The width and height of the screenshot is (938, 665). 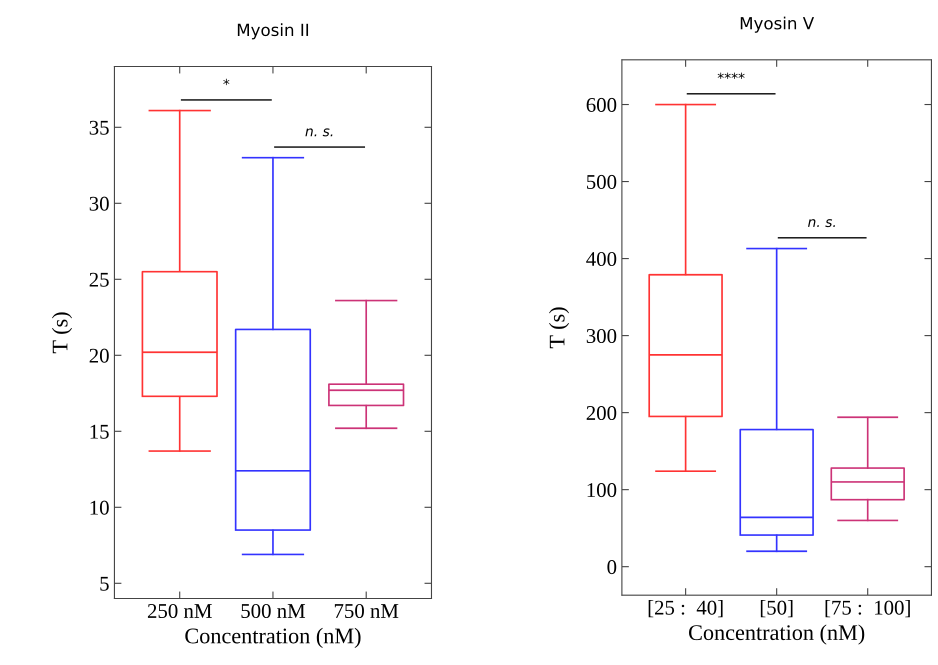 What do you see at coordinates (99, 279) in the screenshot?
I see `y-tick-label: 25` at bounding box center [99, 279].